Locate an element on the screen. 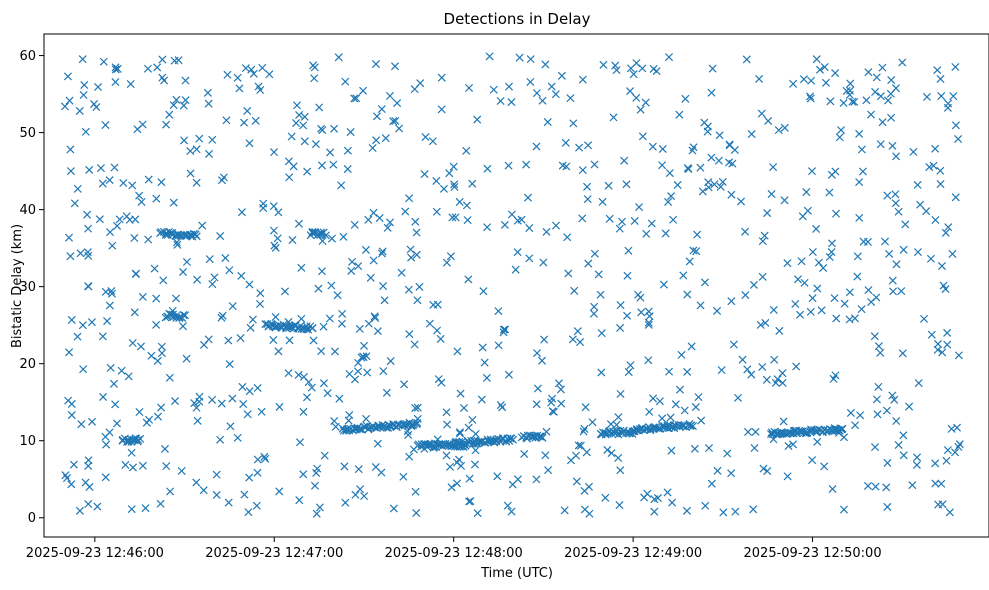 The width and height of the screenshot is (989, 590). y-axis: 0 10 20 30 40 50 60 is located at coordinates (31, 287).